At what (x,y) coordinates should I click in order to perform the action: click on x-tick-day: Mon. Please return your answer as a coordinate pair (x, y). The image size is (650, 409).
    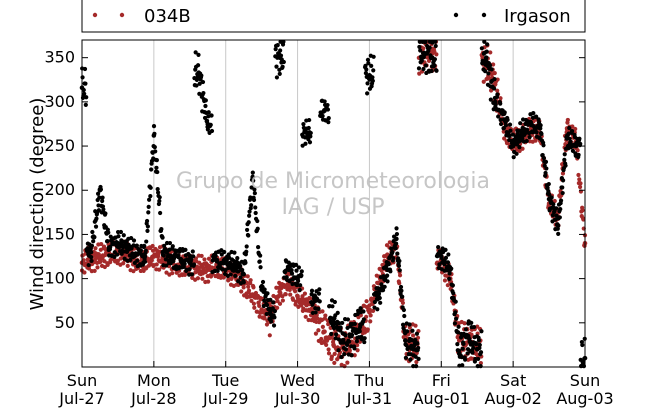
    Looking at the image, I should click on (154, 380).